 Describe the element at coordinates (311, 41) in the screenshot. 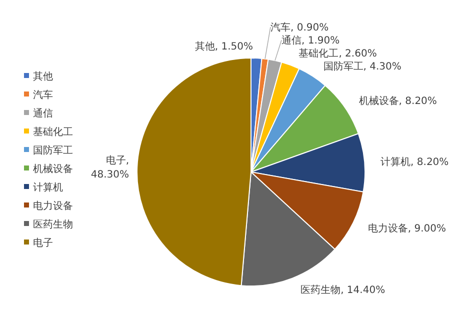

I see `category-label: 通信, 1.90%` at that location.